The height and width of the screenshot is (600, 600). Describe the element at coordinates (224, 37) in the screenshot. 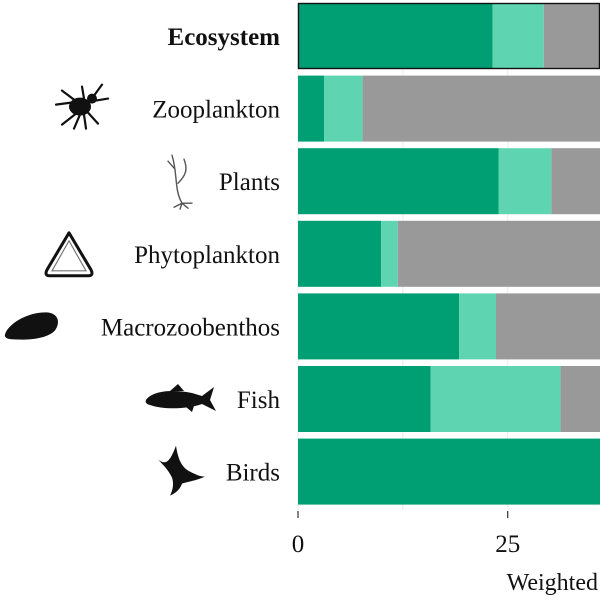

I see `category-label: Ecosystem` at that location.